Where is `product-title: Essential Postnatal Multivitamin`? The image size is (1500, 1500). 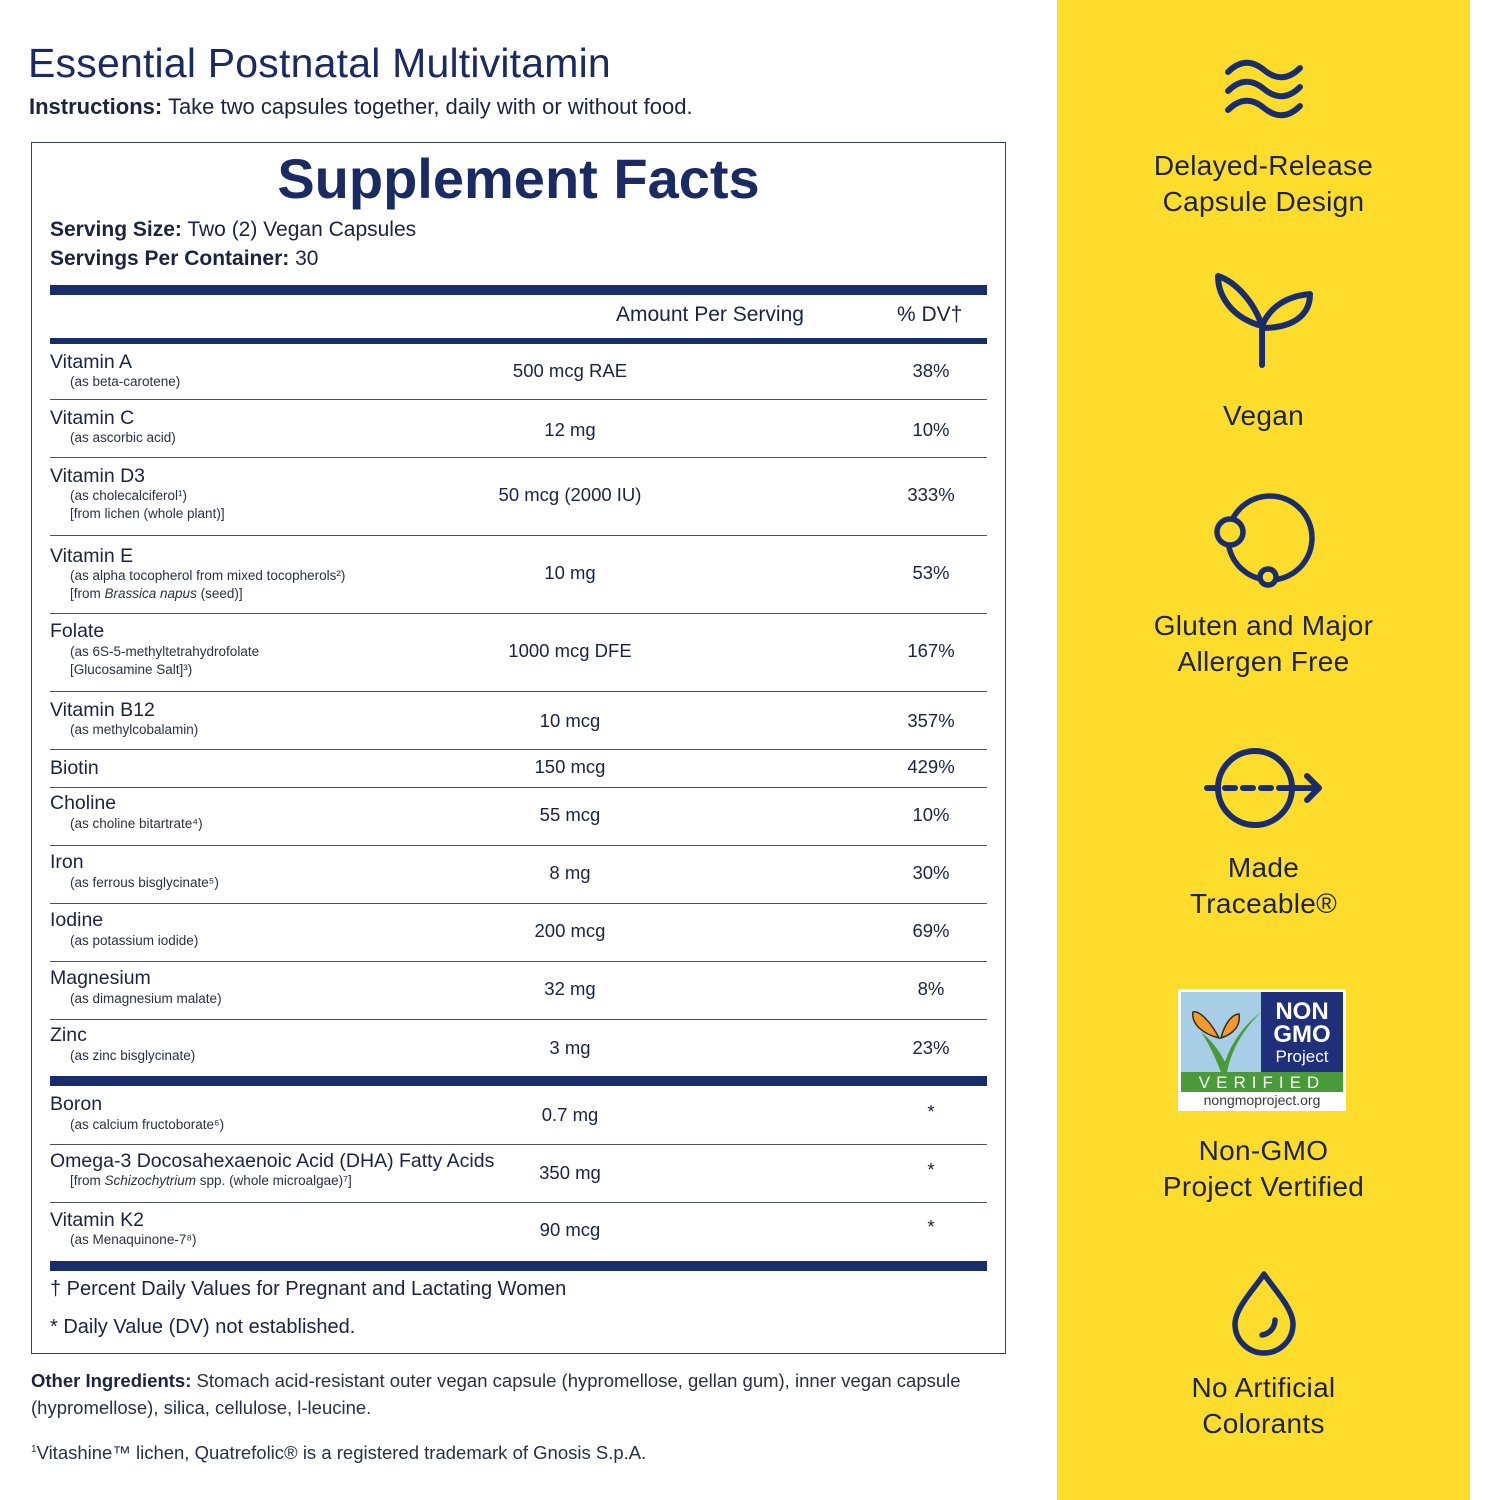
product-title: Essential Postnatal Multivitamin is located at coordinates (319, 63).